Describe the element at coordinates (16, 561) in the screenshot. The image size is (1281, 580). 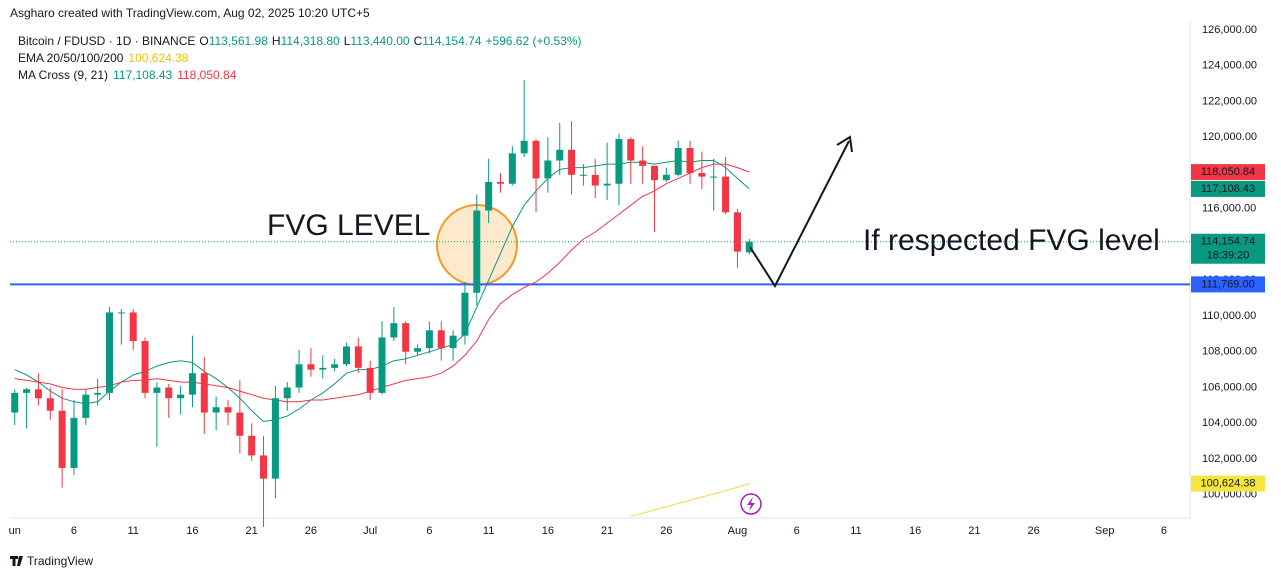
I see `brand-logo` at that location.